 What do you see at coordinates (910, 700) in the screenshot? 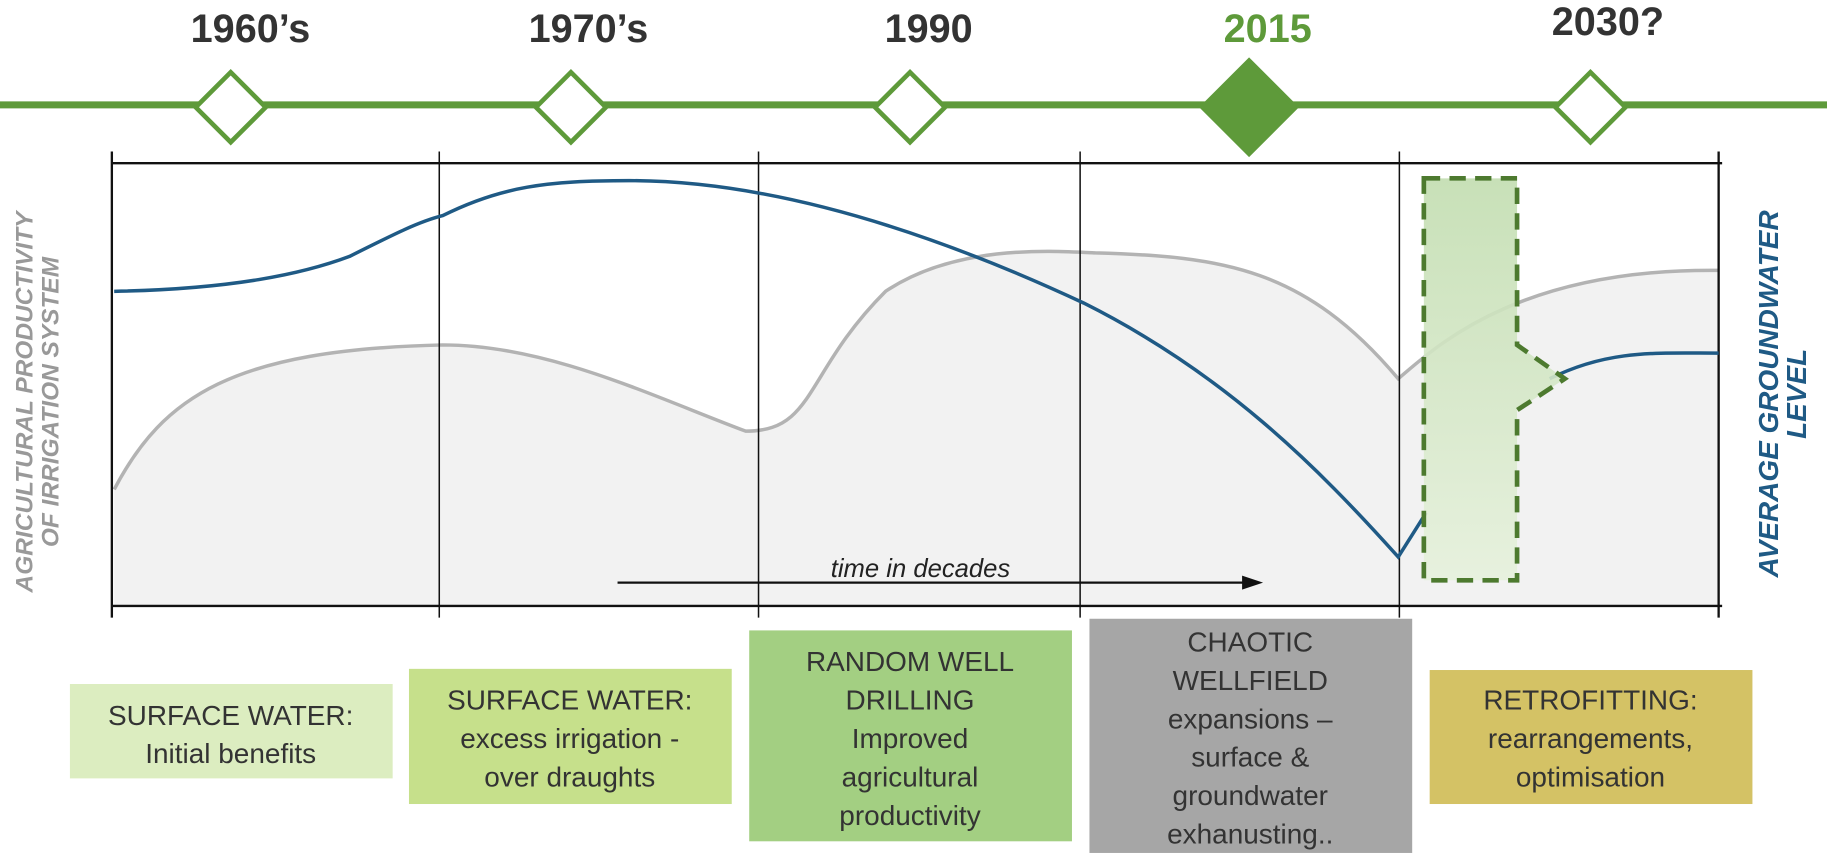
I see `phase-text: DRILLING` at bounding box center [910, 700].